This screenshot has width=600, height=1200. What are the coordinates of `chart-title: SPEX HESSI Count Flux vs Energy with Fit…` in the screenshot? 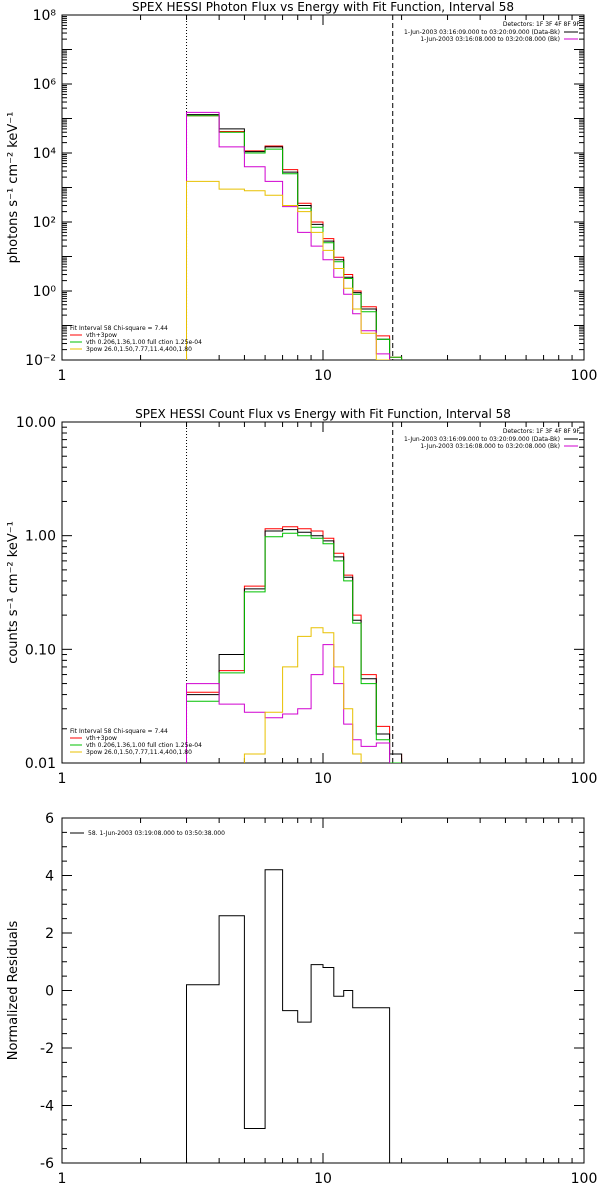 It's located at (323, 414).